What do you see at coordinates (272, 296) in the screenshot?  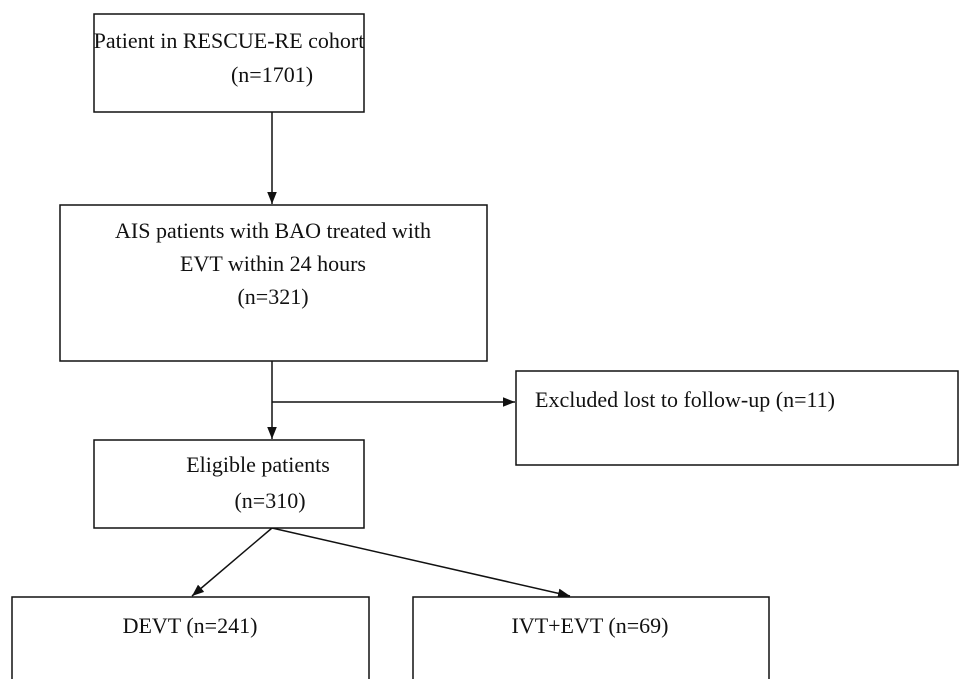 I see `node-text: (n=321)` at bounding box center [272, 296].